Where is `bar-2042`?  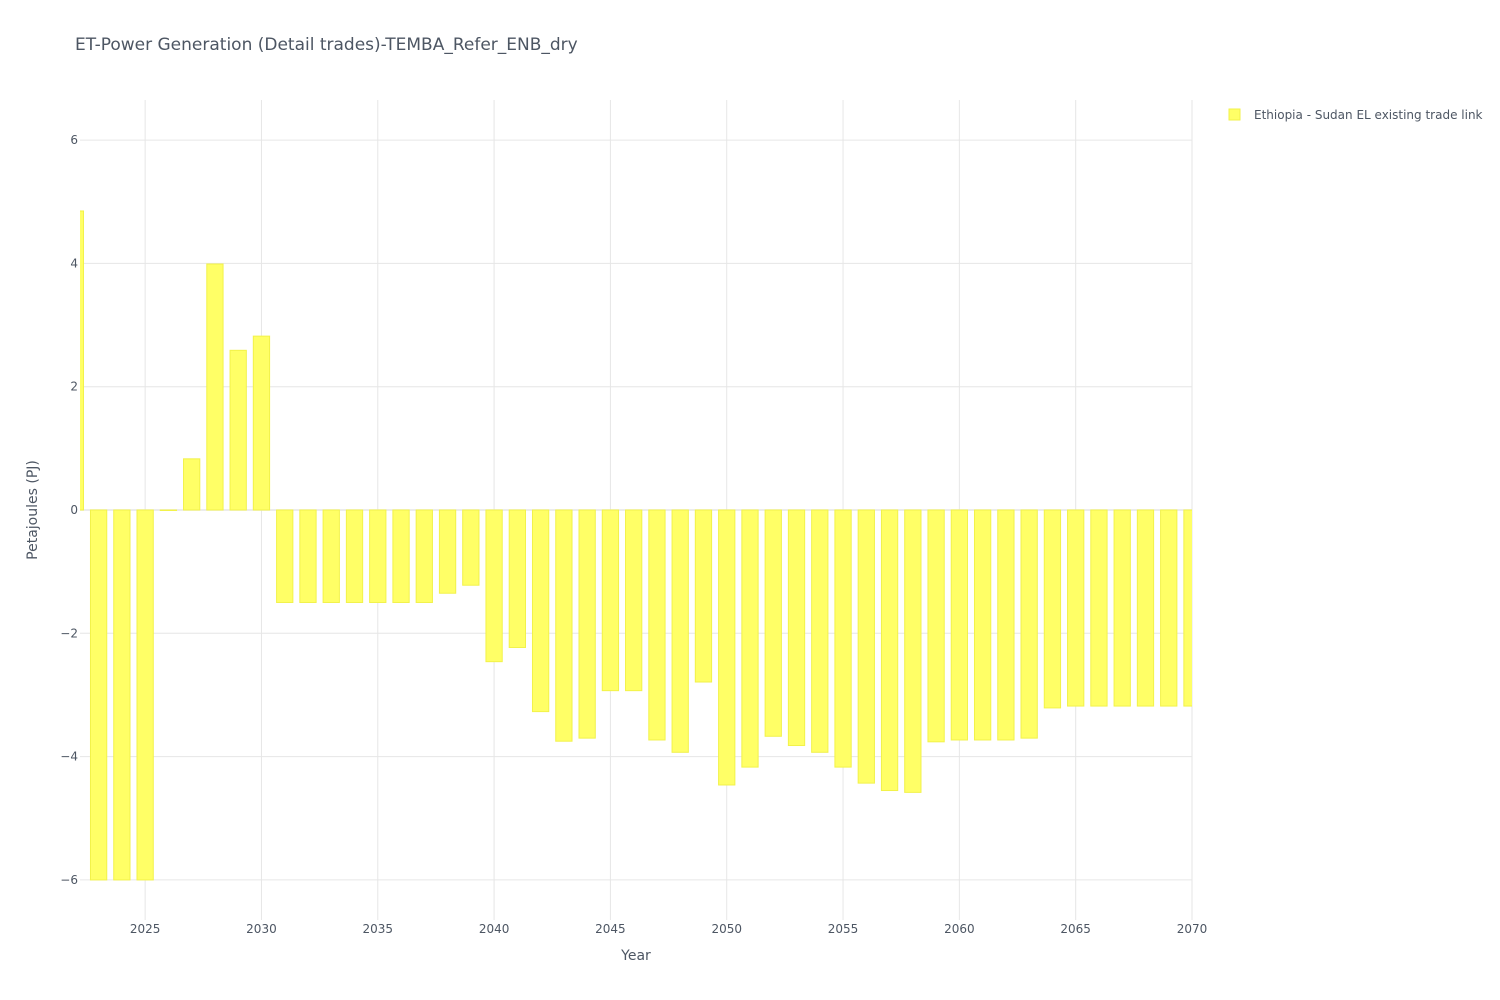 bar-2042 is located at coordinates (540, 611).